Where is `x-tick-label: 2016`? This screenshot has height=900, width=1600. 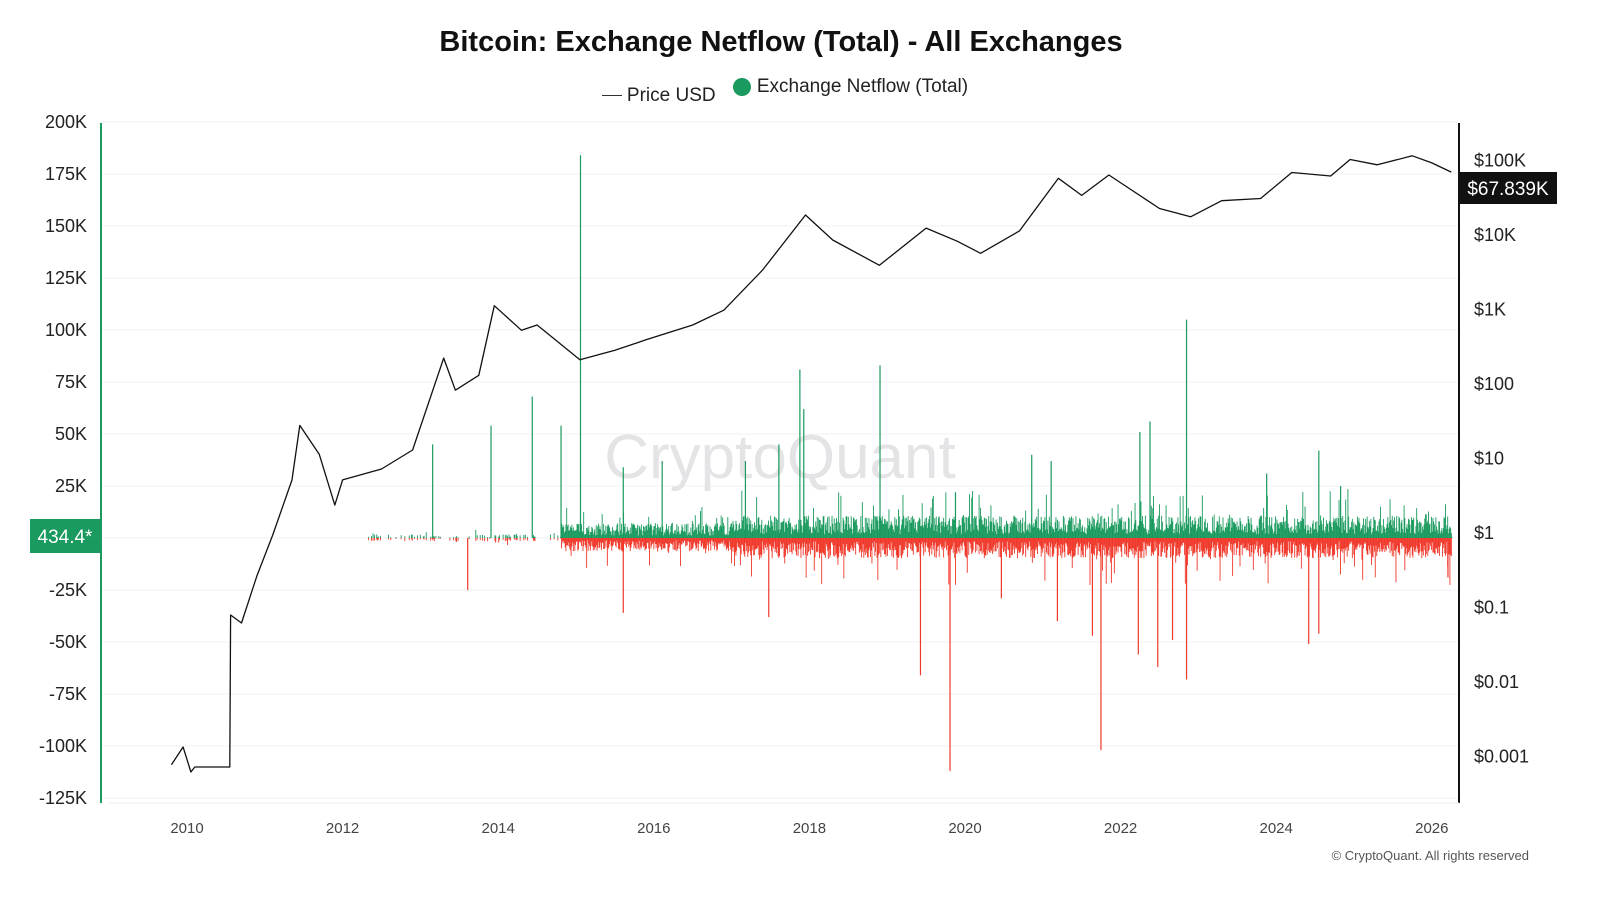 x-tick-label: 2016 is located at coordinates (653, 828).